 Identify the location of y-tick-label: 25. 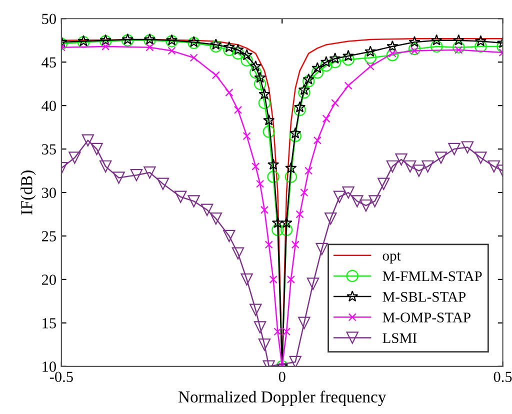
(49, 236).